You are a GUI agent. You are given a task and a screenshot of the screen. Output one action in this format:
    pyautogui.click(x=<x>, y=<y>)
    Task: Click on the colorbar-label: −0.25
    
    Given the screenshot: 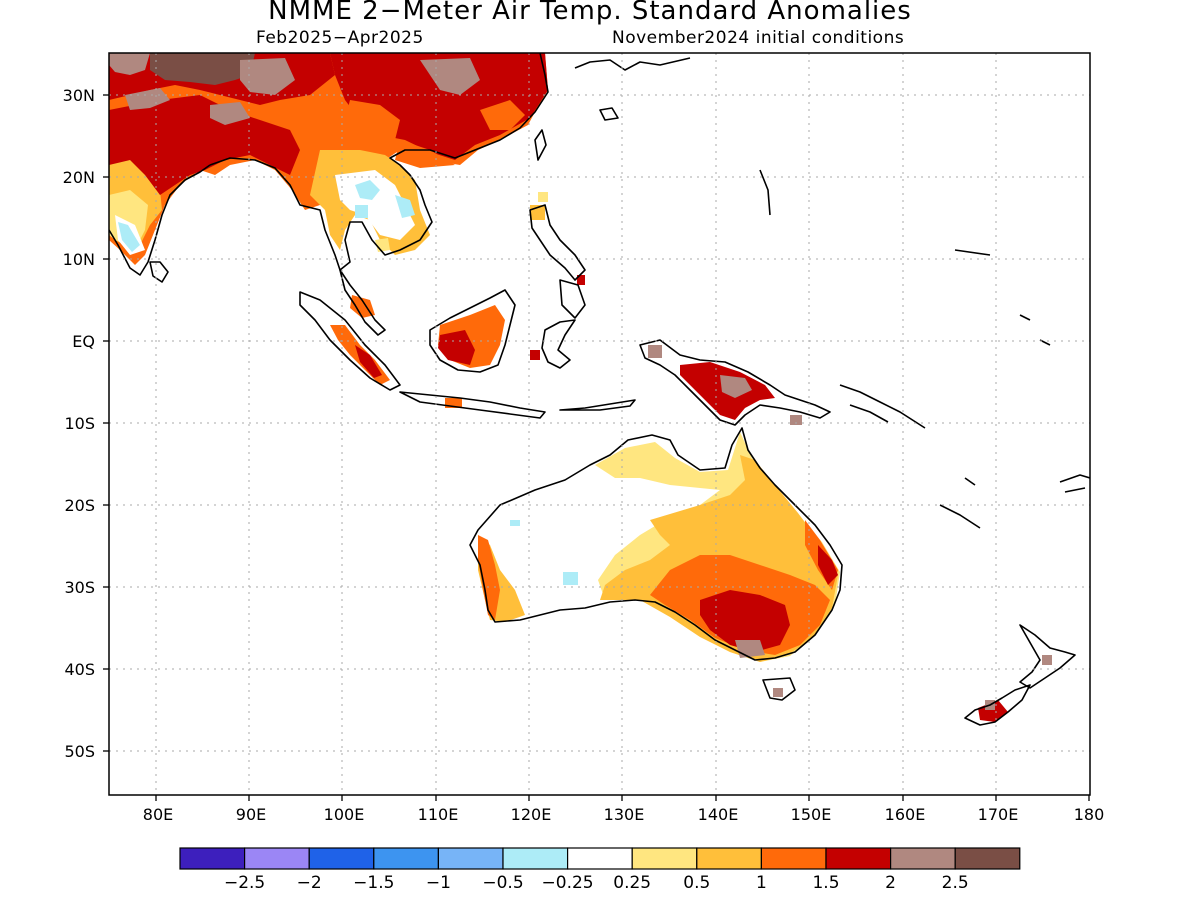 What is the action you would take?
    pyautogui.click(x=568, y=883)
    